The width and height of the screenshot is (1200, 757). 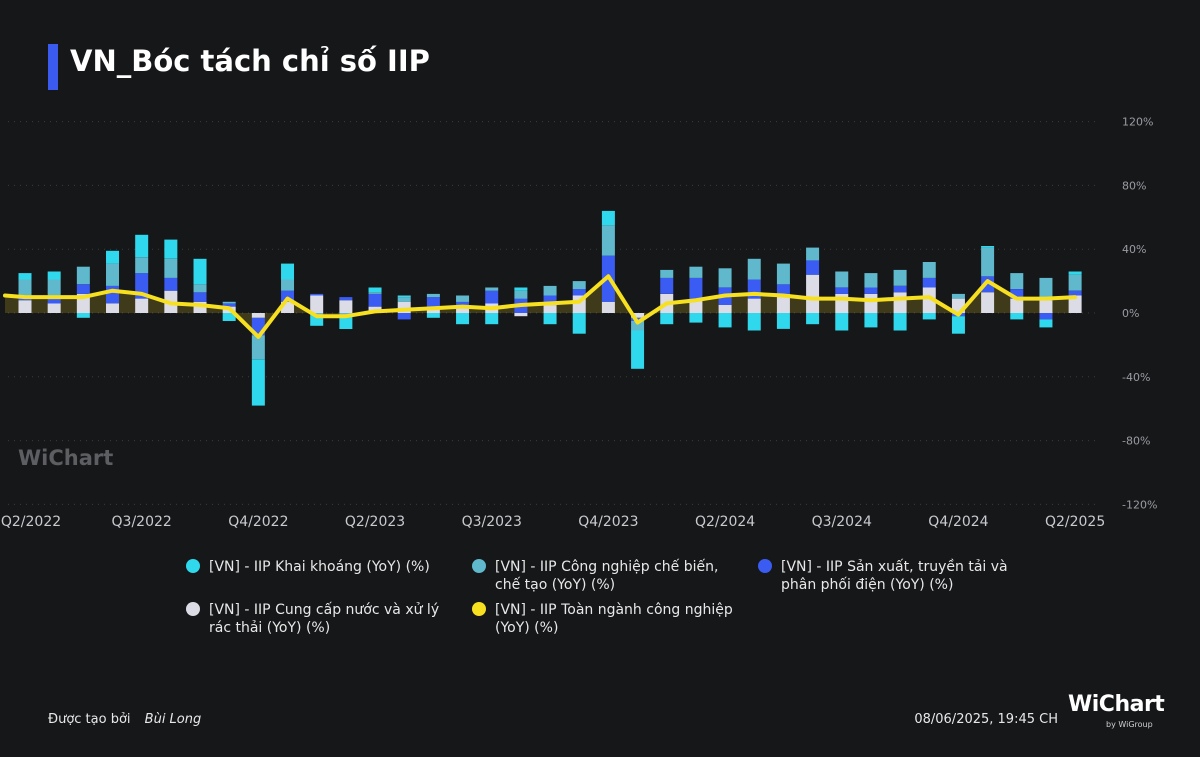 What do you see at coordinates (1134, 185) in the screenshot?
I see `y-tick-label: 80%` at bounding box center [1134, 185].